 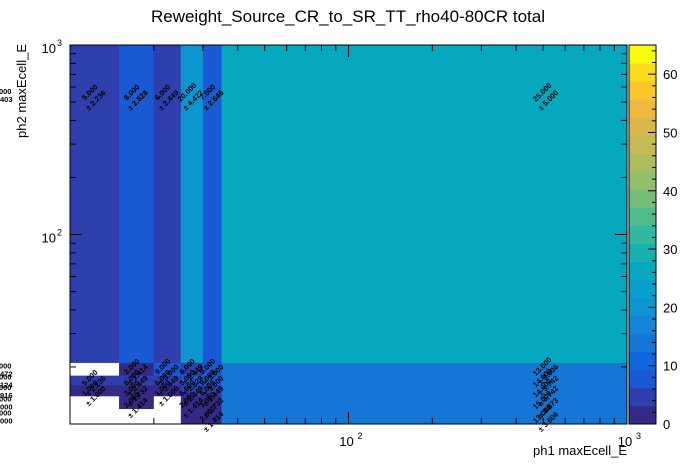 I want to click on colorbar-tick-label: 0, so click(x=666, y=424).